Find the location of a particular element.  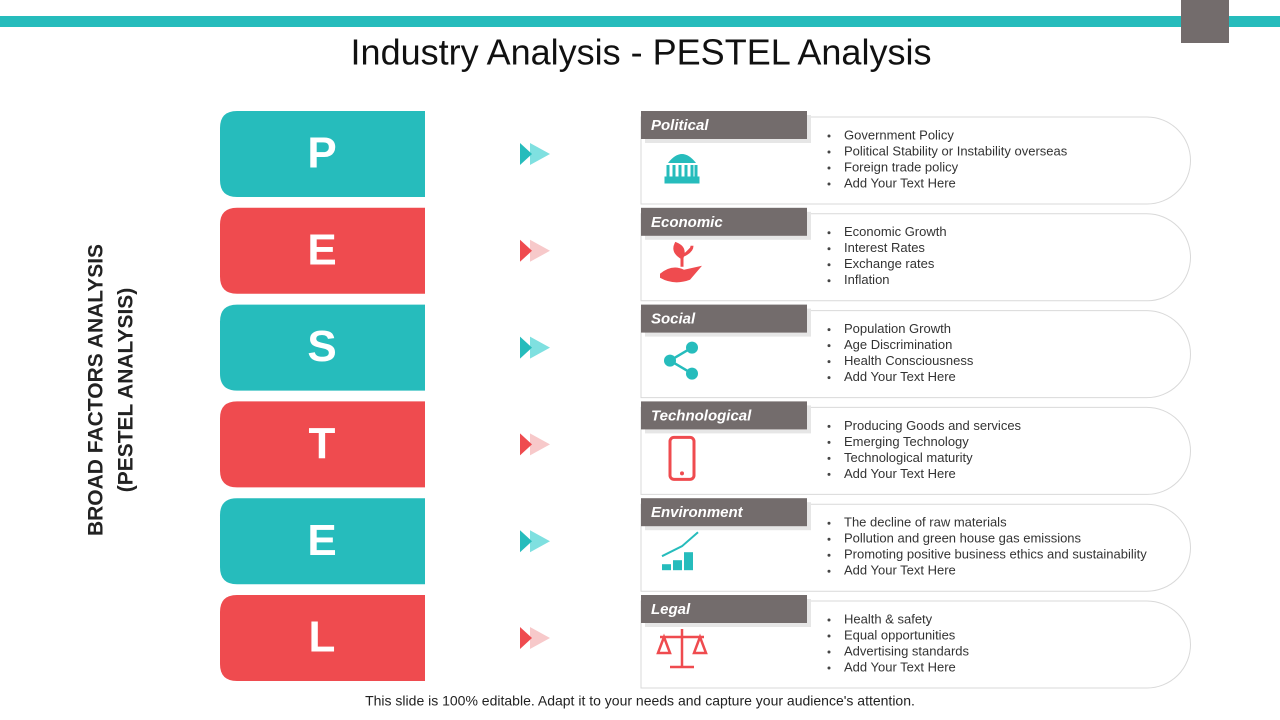

letter: L is located at coordinates (322, 637).